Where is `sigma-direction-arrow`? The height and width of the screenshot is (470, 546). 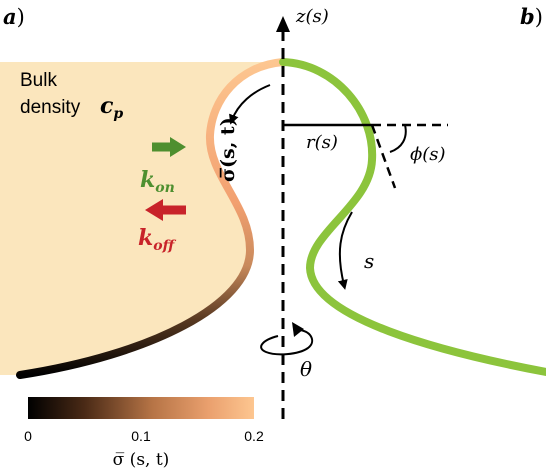
sigma-direction-arrow is located at coordinates (250, 104).